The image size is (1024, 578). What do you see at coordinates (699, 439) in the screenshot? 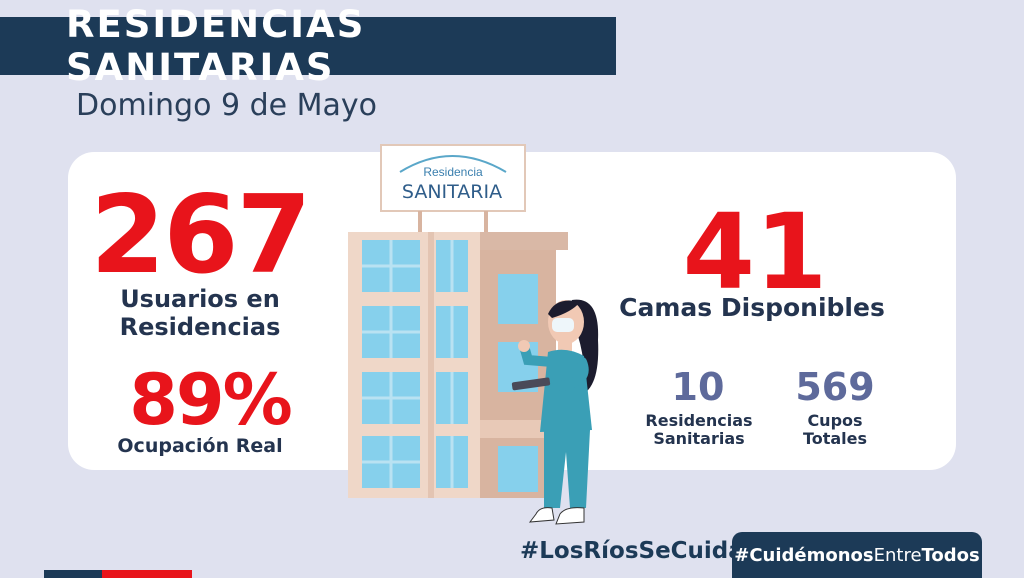
I see `residencias-label-line2: Sanitarias` at bounding box center [699, 439].